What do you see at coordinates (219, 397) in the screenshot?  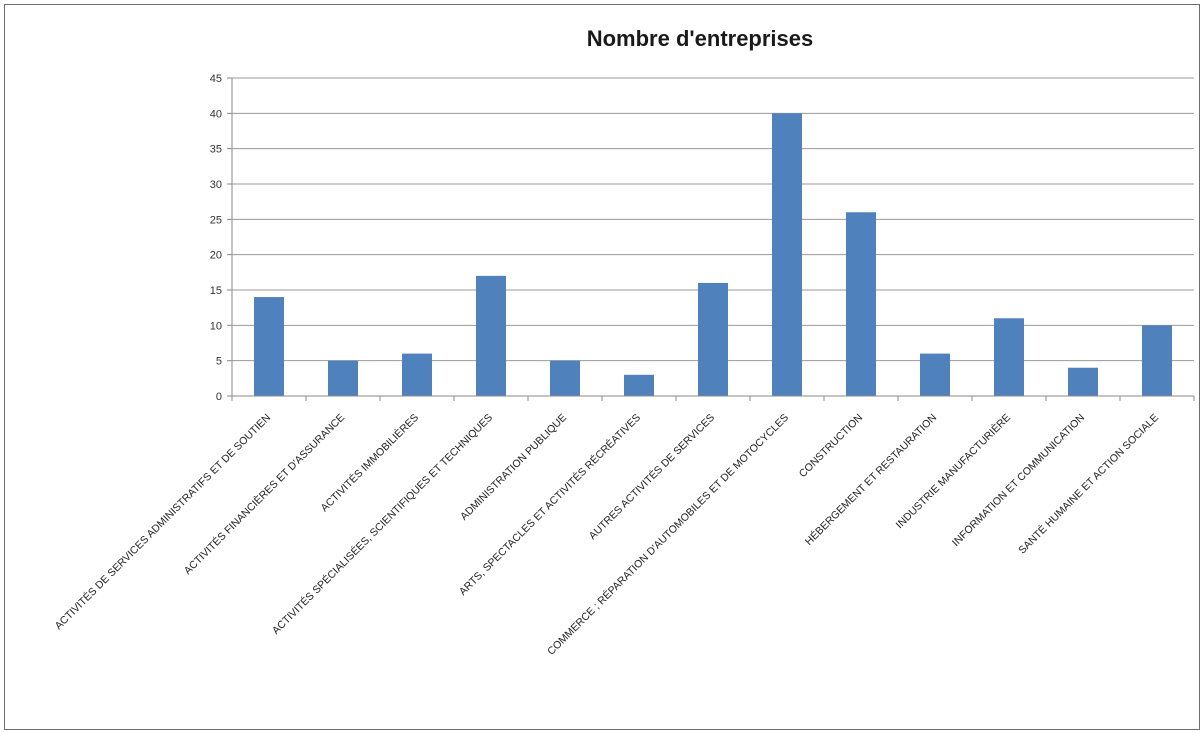 I see `y-tick-label: 0` at bounding box center [219, 397].